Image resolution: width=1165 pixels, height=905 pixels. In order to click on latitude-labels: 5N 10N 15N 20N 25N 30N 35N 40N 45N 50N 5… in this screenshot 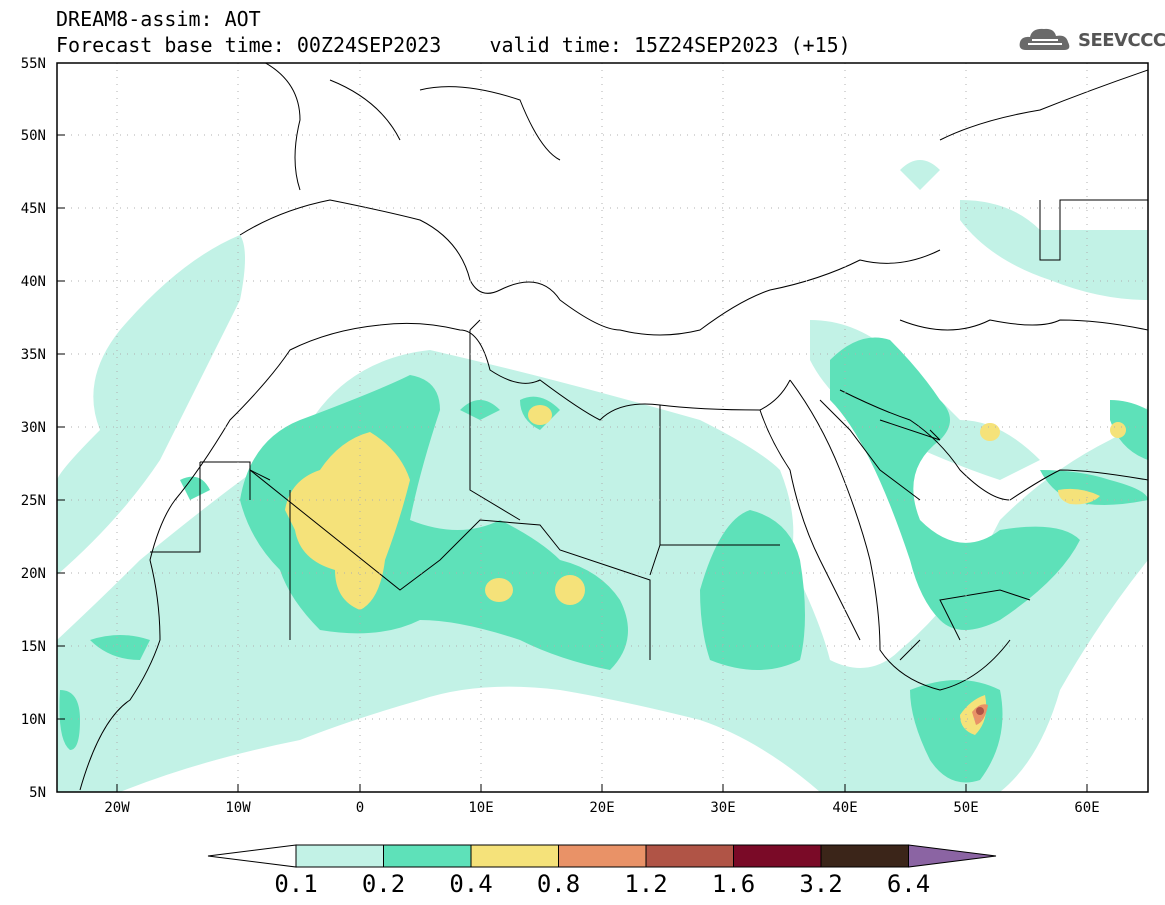, I will do `click(33, 428)`.